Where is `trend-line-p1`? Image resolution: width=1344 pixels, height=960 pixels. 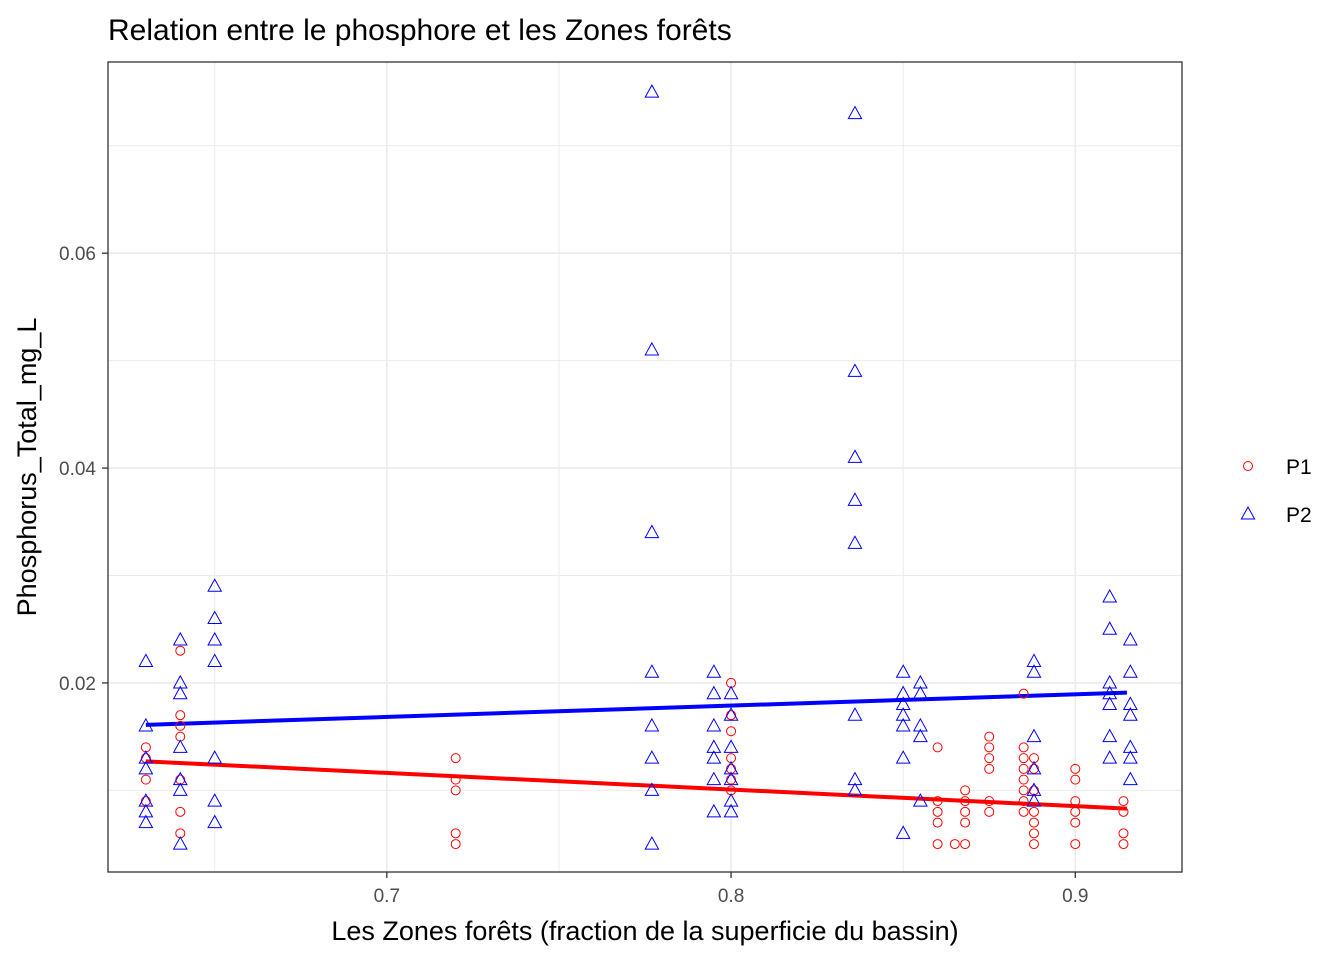 trend-line-p1 is located at coordinates (636, 785).